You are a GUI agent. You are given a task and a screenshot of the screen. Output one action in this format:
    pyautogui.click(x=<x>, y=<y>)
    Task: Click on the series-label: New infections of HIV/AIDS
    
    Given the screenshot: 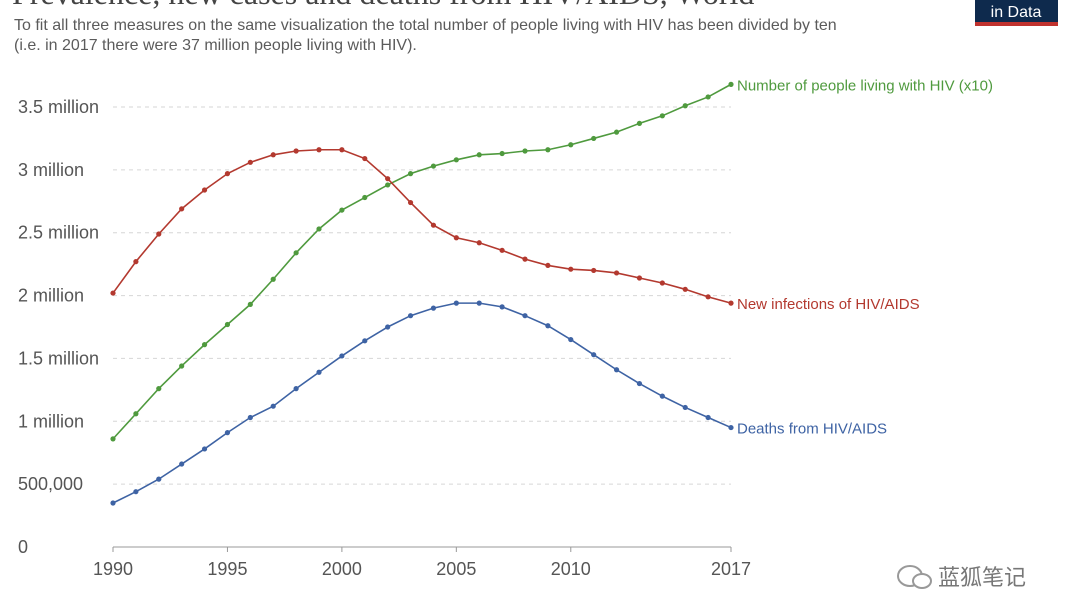 What is the action you would take?
    pyautogui.click(x=828, y=304)
    